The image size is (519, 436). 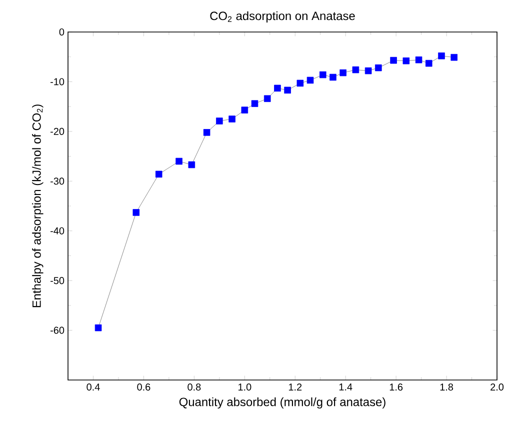 What do you see at coordinates (38, 206) in the screenshot?
I see `y-axis-title: Enthalpy of adsorption (kJ/mol of CO$_{2}$)` at bounding box center [38, 206].